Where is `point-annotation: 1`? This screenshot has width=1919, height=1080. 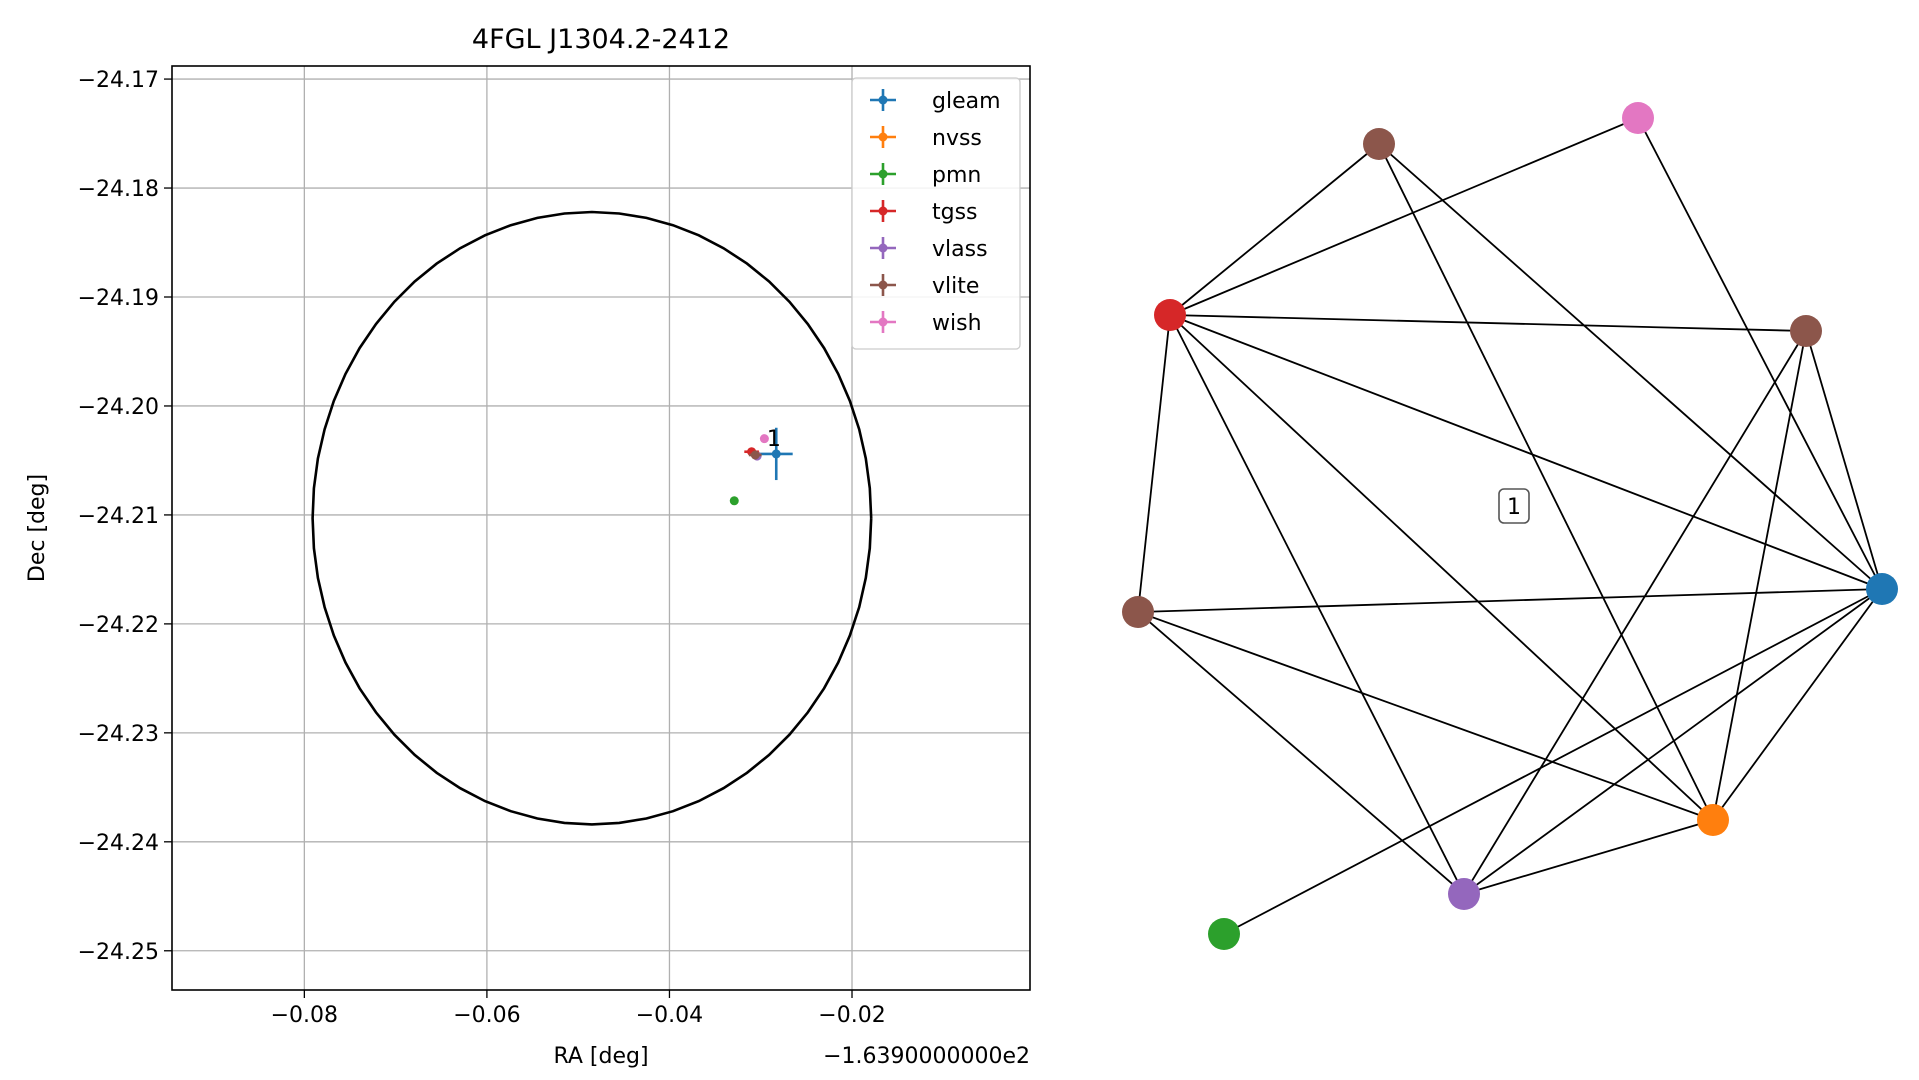
point-annotation: 1 is located at coordinates (774, 439).